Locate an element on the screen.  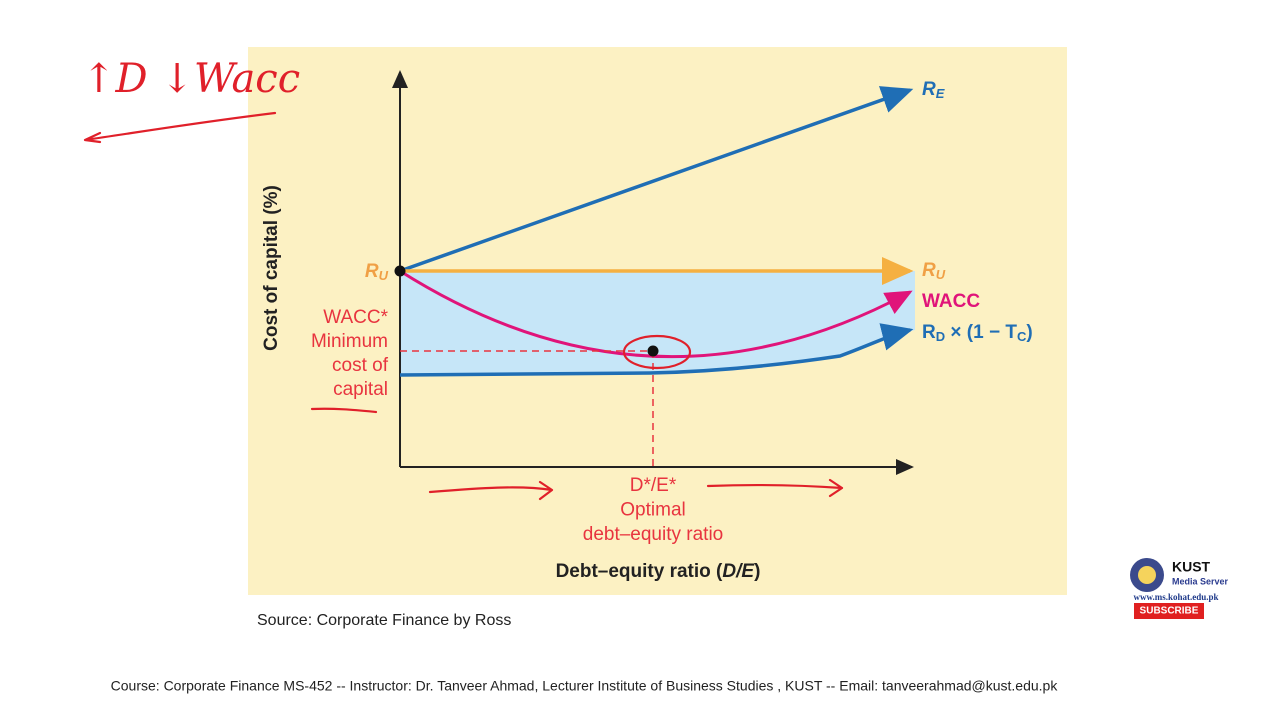
annotation-line: Optimal is located at coordinates (652, 510).